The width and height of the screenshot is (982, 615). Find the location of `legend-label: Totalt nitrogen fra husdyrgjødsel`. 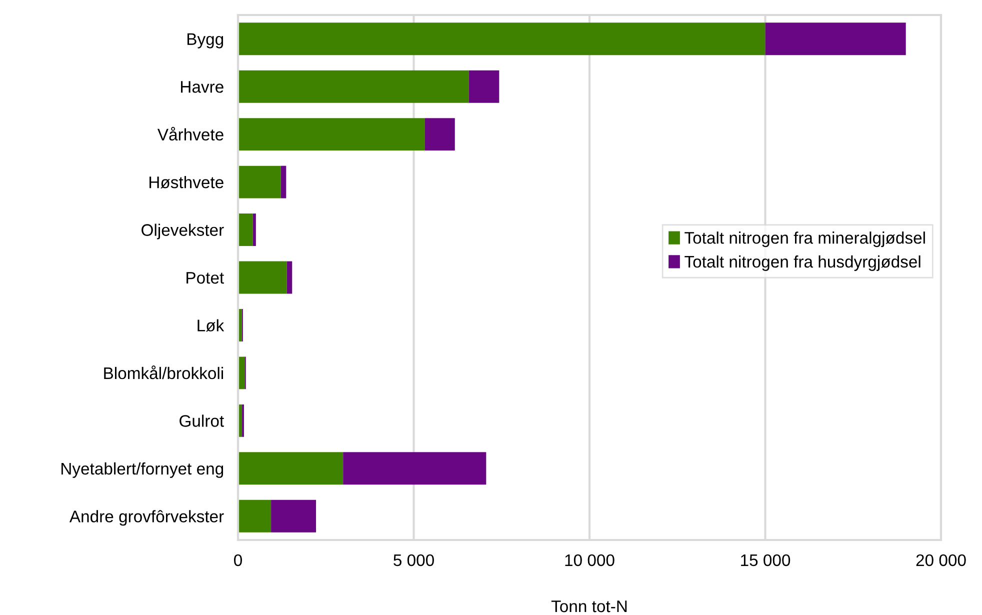

legend-label: Totalt nitrogen fra husdyrgjødsel is located at coordinates (802, 263).